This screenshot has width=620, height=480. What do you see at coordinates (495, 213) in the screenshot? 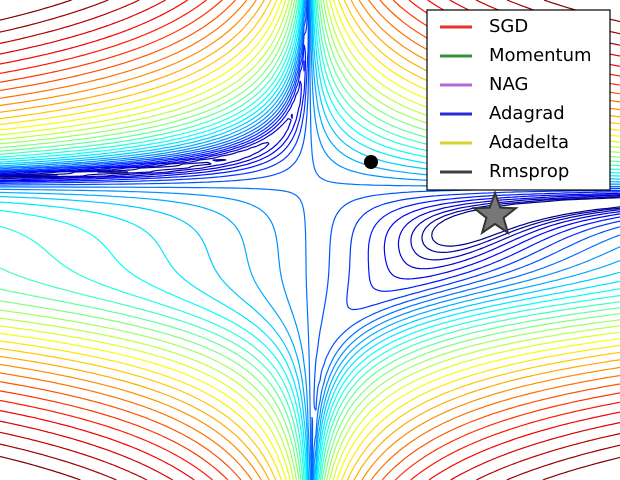
I see `minimum-star` at bounding box center [495, 213].